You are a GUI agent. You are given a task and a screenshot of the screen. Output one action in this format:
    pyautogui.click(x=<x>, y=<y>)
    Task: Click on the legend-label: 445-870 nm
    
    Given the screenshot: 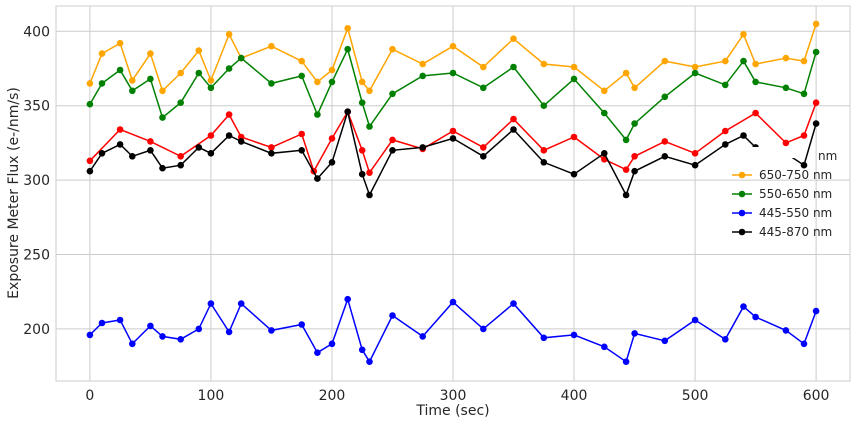 What is the action you would take?
    pyautogui.click(x=795, y=232)
    